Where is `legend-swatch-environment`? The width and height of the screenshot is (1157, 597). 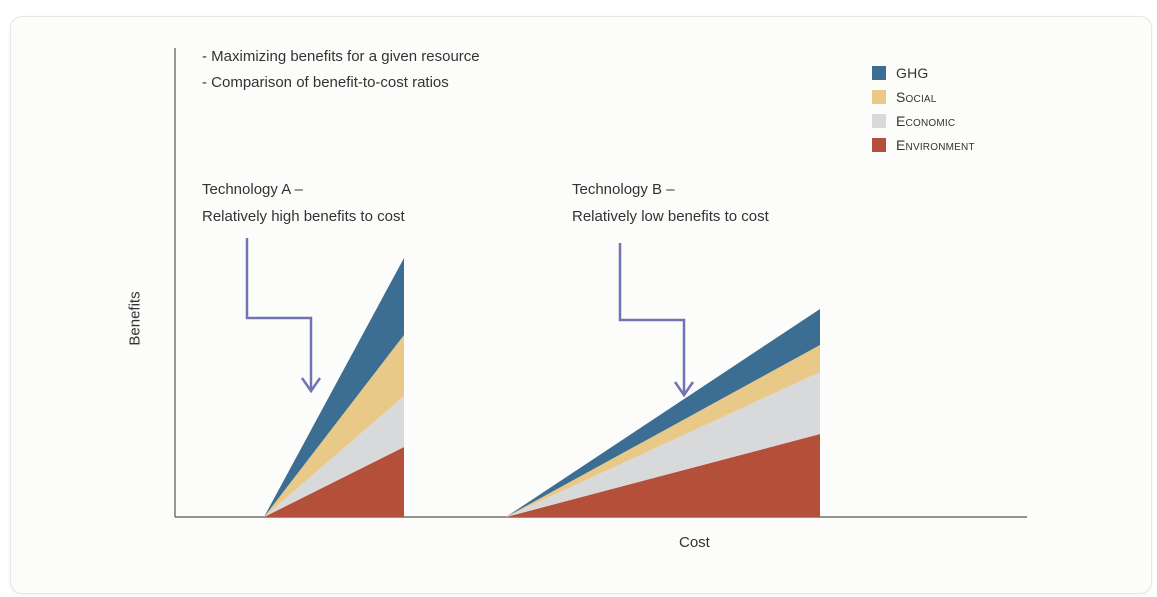
legend-swatch-environment is located at coordinates (879, 145).